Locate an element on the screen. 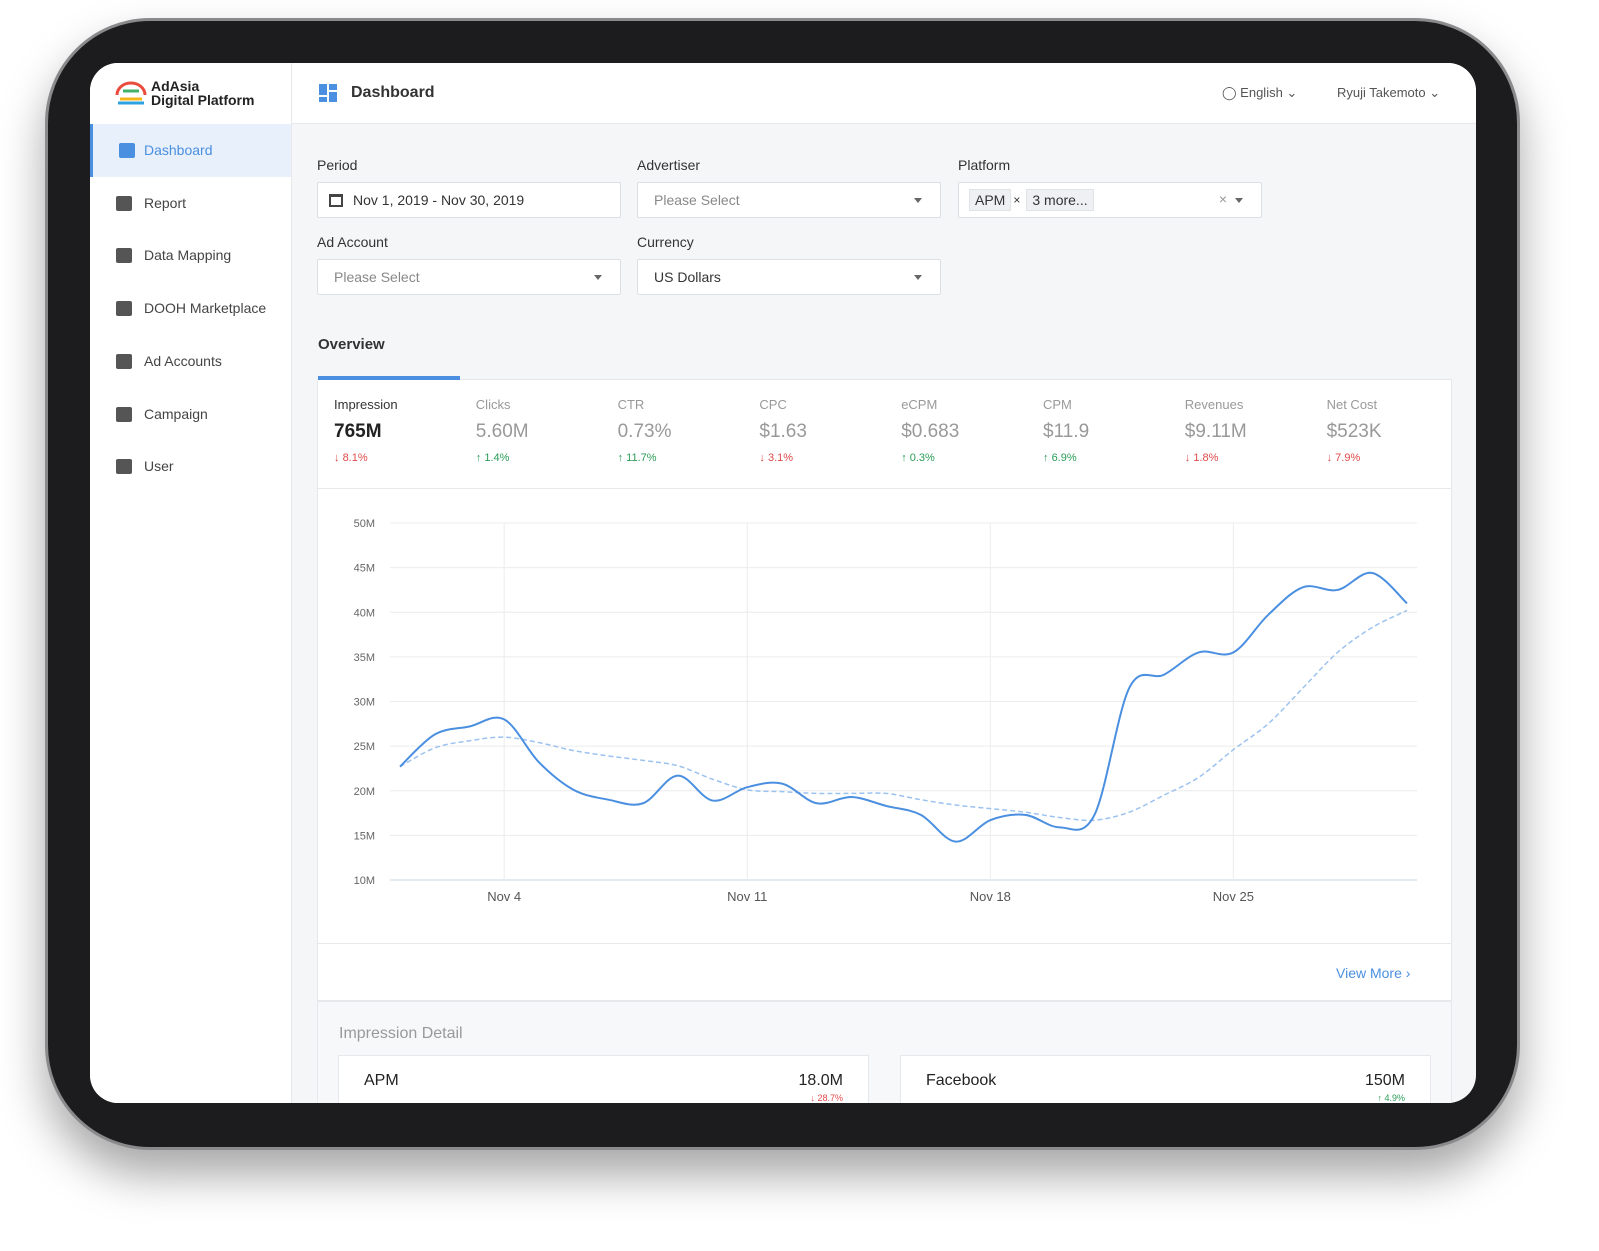  y-tick-label: 35M is located at coordinates (364, 658).